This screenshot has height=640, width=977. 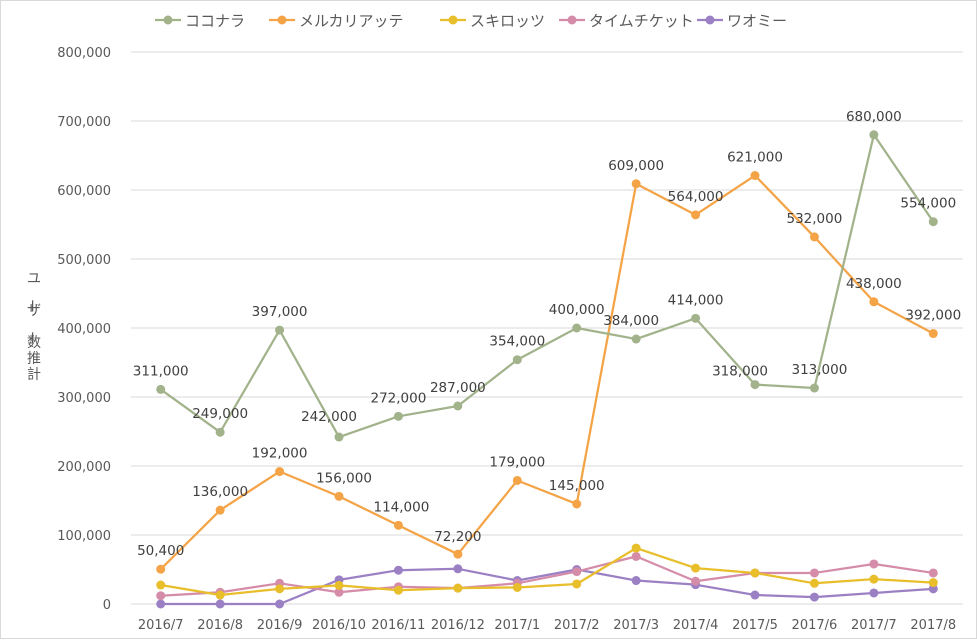 What do you see at coordinates (84, 53) in the screenshot?
I see `y-tick-label: 800,000` at bounding box center [84, 53].